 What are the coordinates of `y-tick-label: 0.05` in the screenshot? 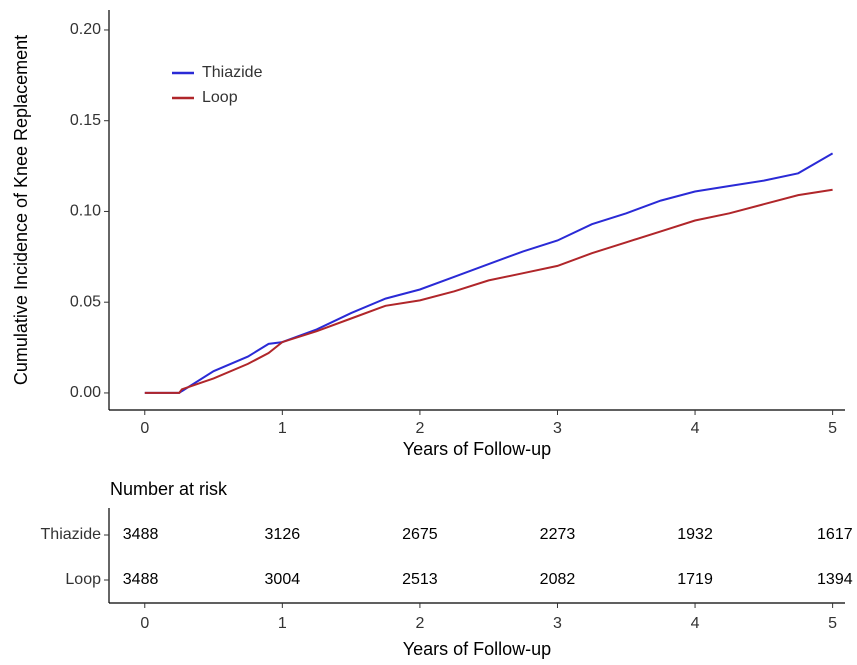 It's located at (85, 301).